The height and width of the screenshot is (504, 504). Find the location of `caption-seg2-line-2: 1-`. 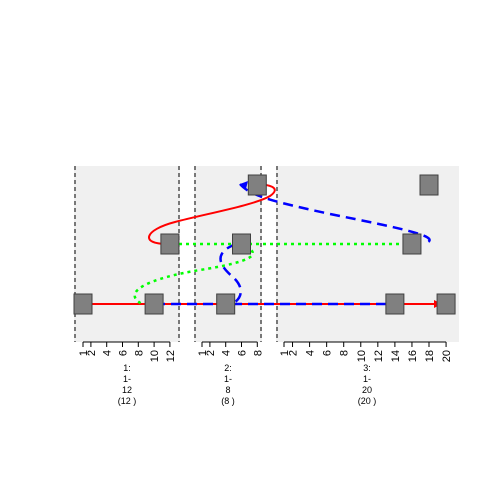

caption-seg2-line-2: 1- is located at coordinates (228, 379).